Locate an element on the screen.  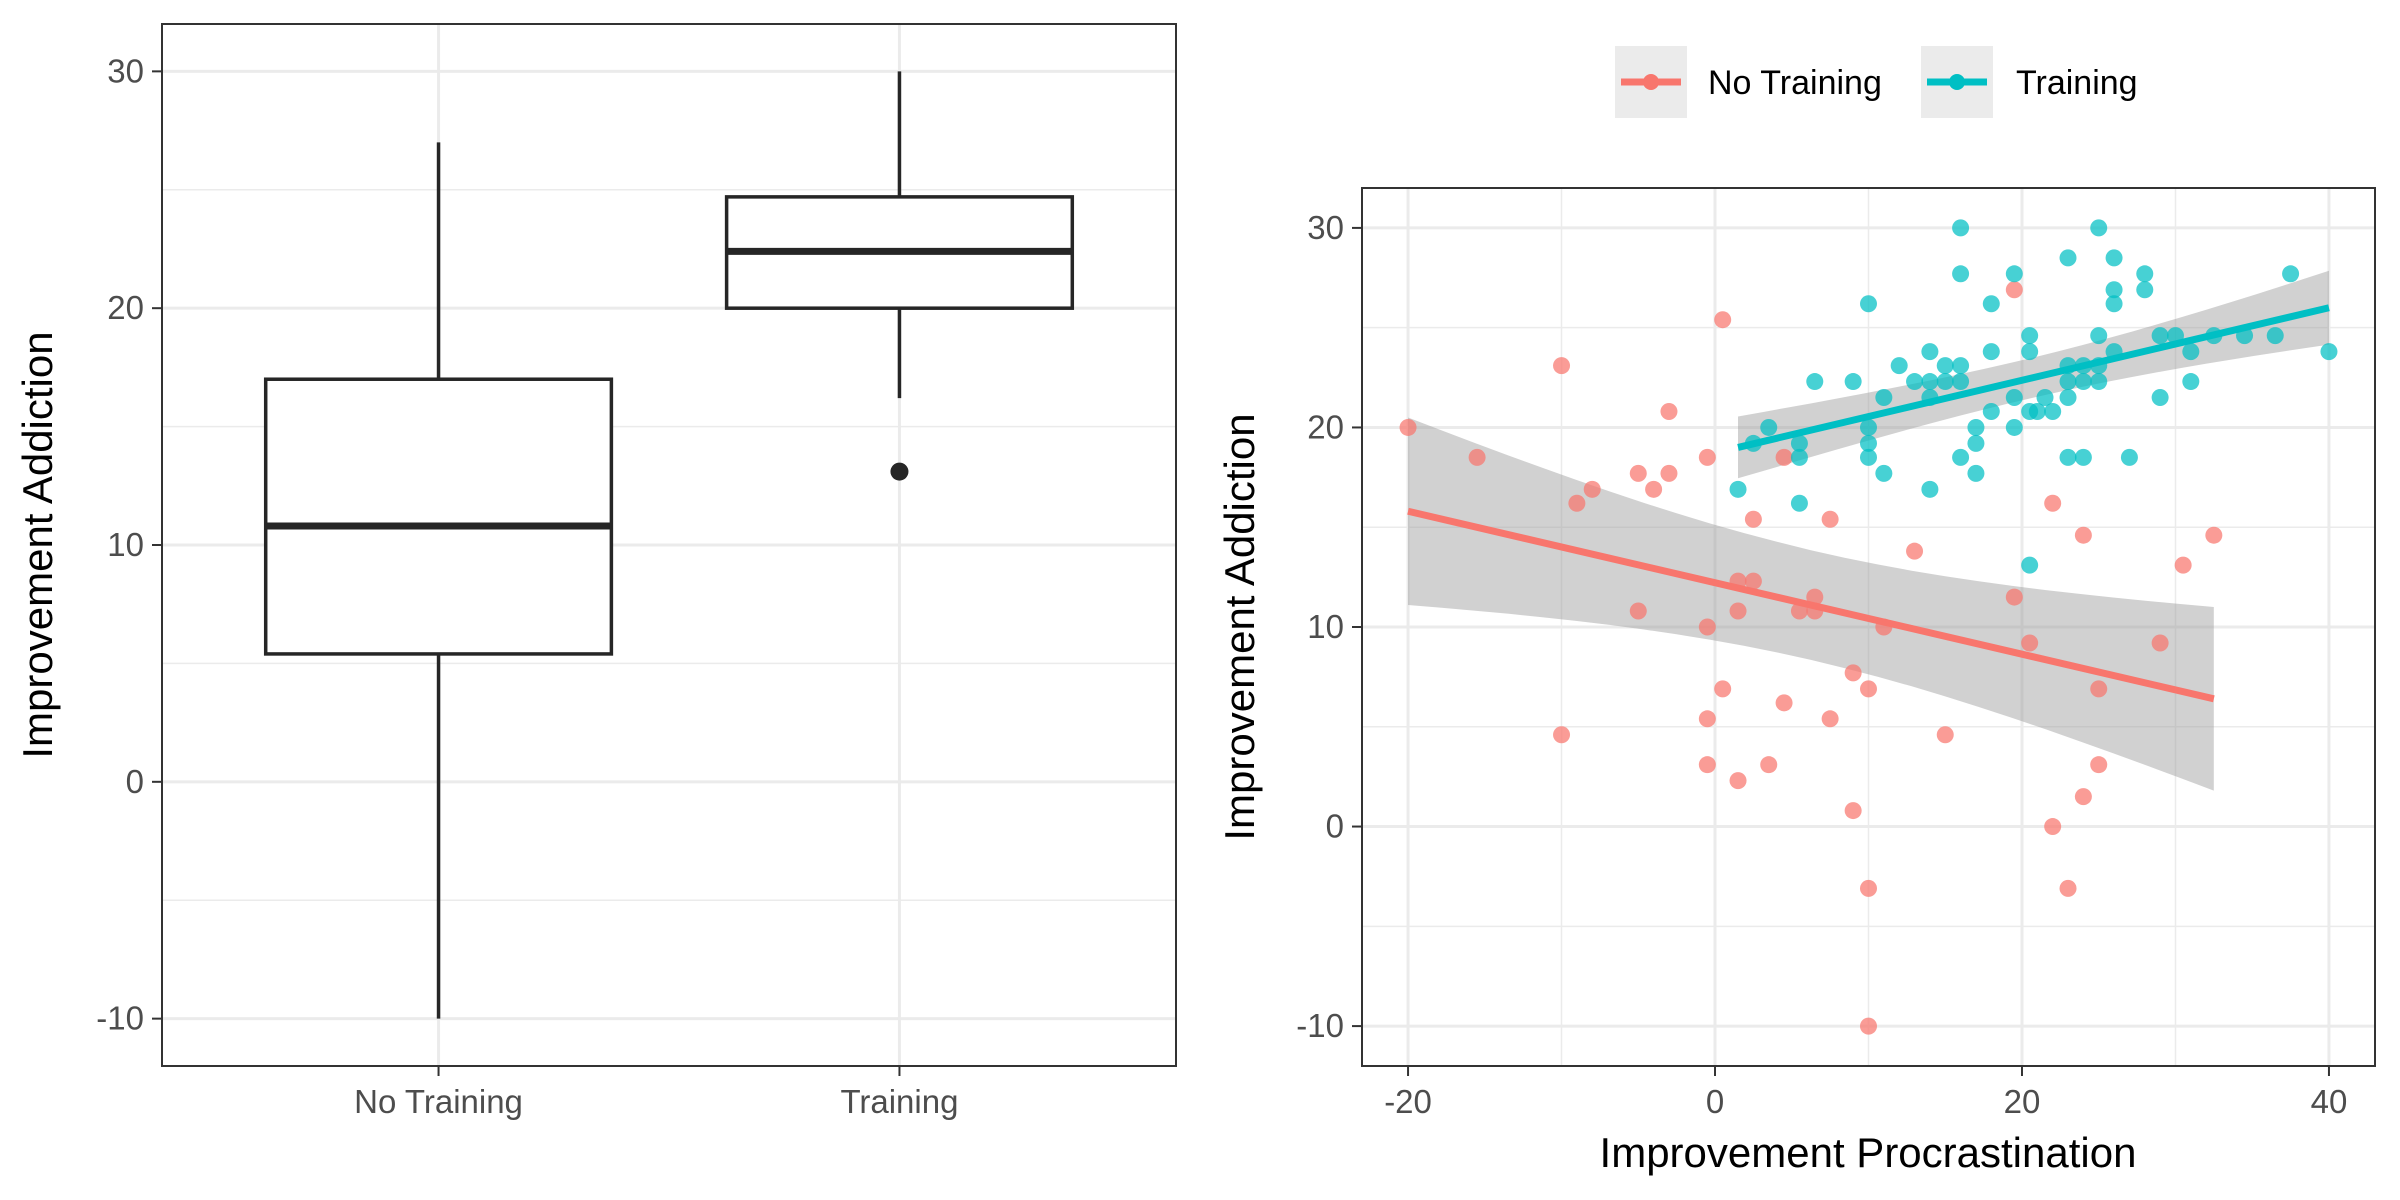
y-tick-label: 30 is located at coordinates (1325, 227).